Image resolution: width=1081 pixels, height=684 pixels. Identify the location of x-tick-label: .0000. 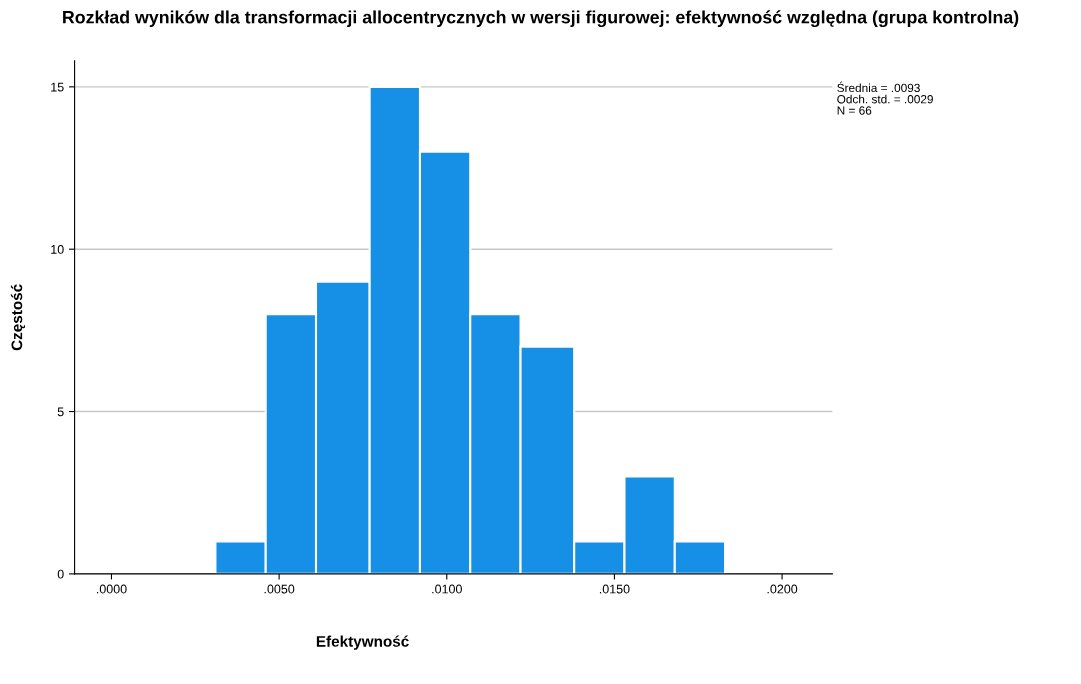
(111, 589).